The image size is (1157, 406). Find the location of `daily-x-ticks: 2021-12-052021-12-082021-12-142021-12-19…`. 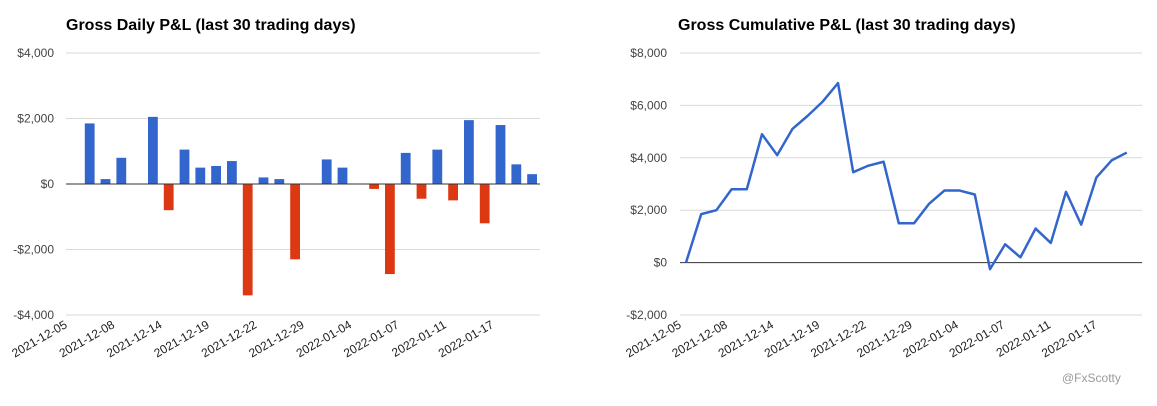

daily-x-ticks: 2021-12-052021-12-082021-12-142021-12-19… is located at coordinates (252, 338).